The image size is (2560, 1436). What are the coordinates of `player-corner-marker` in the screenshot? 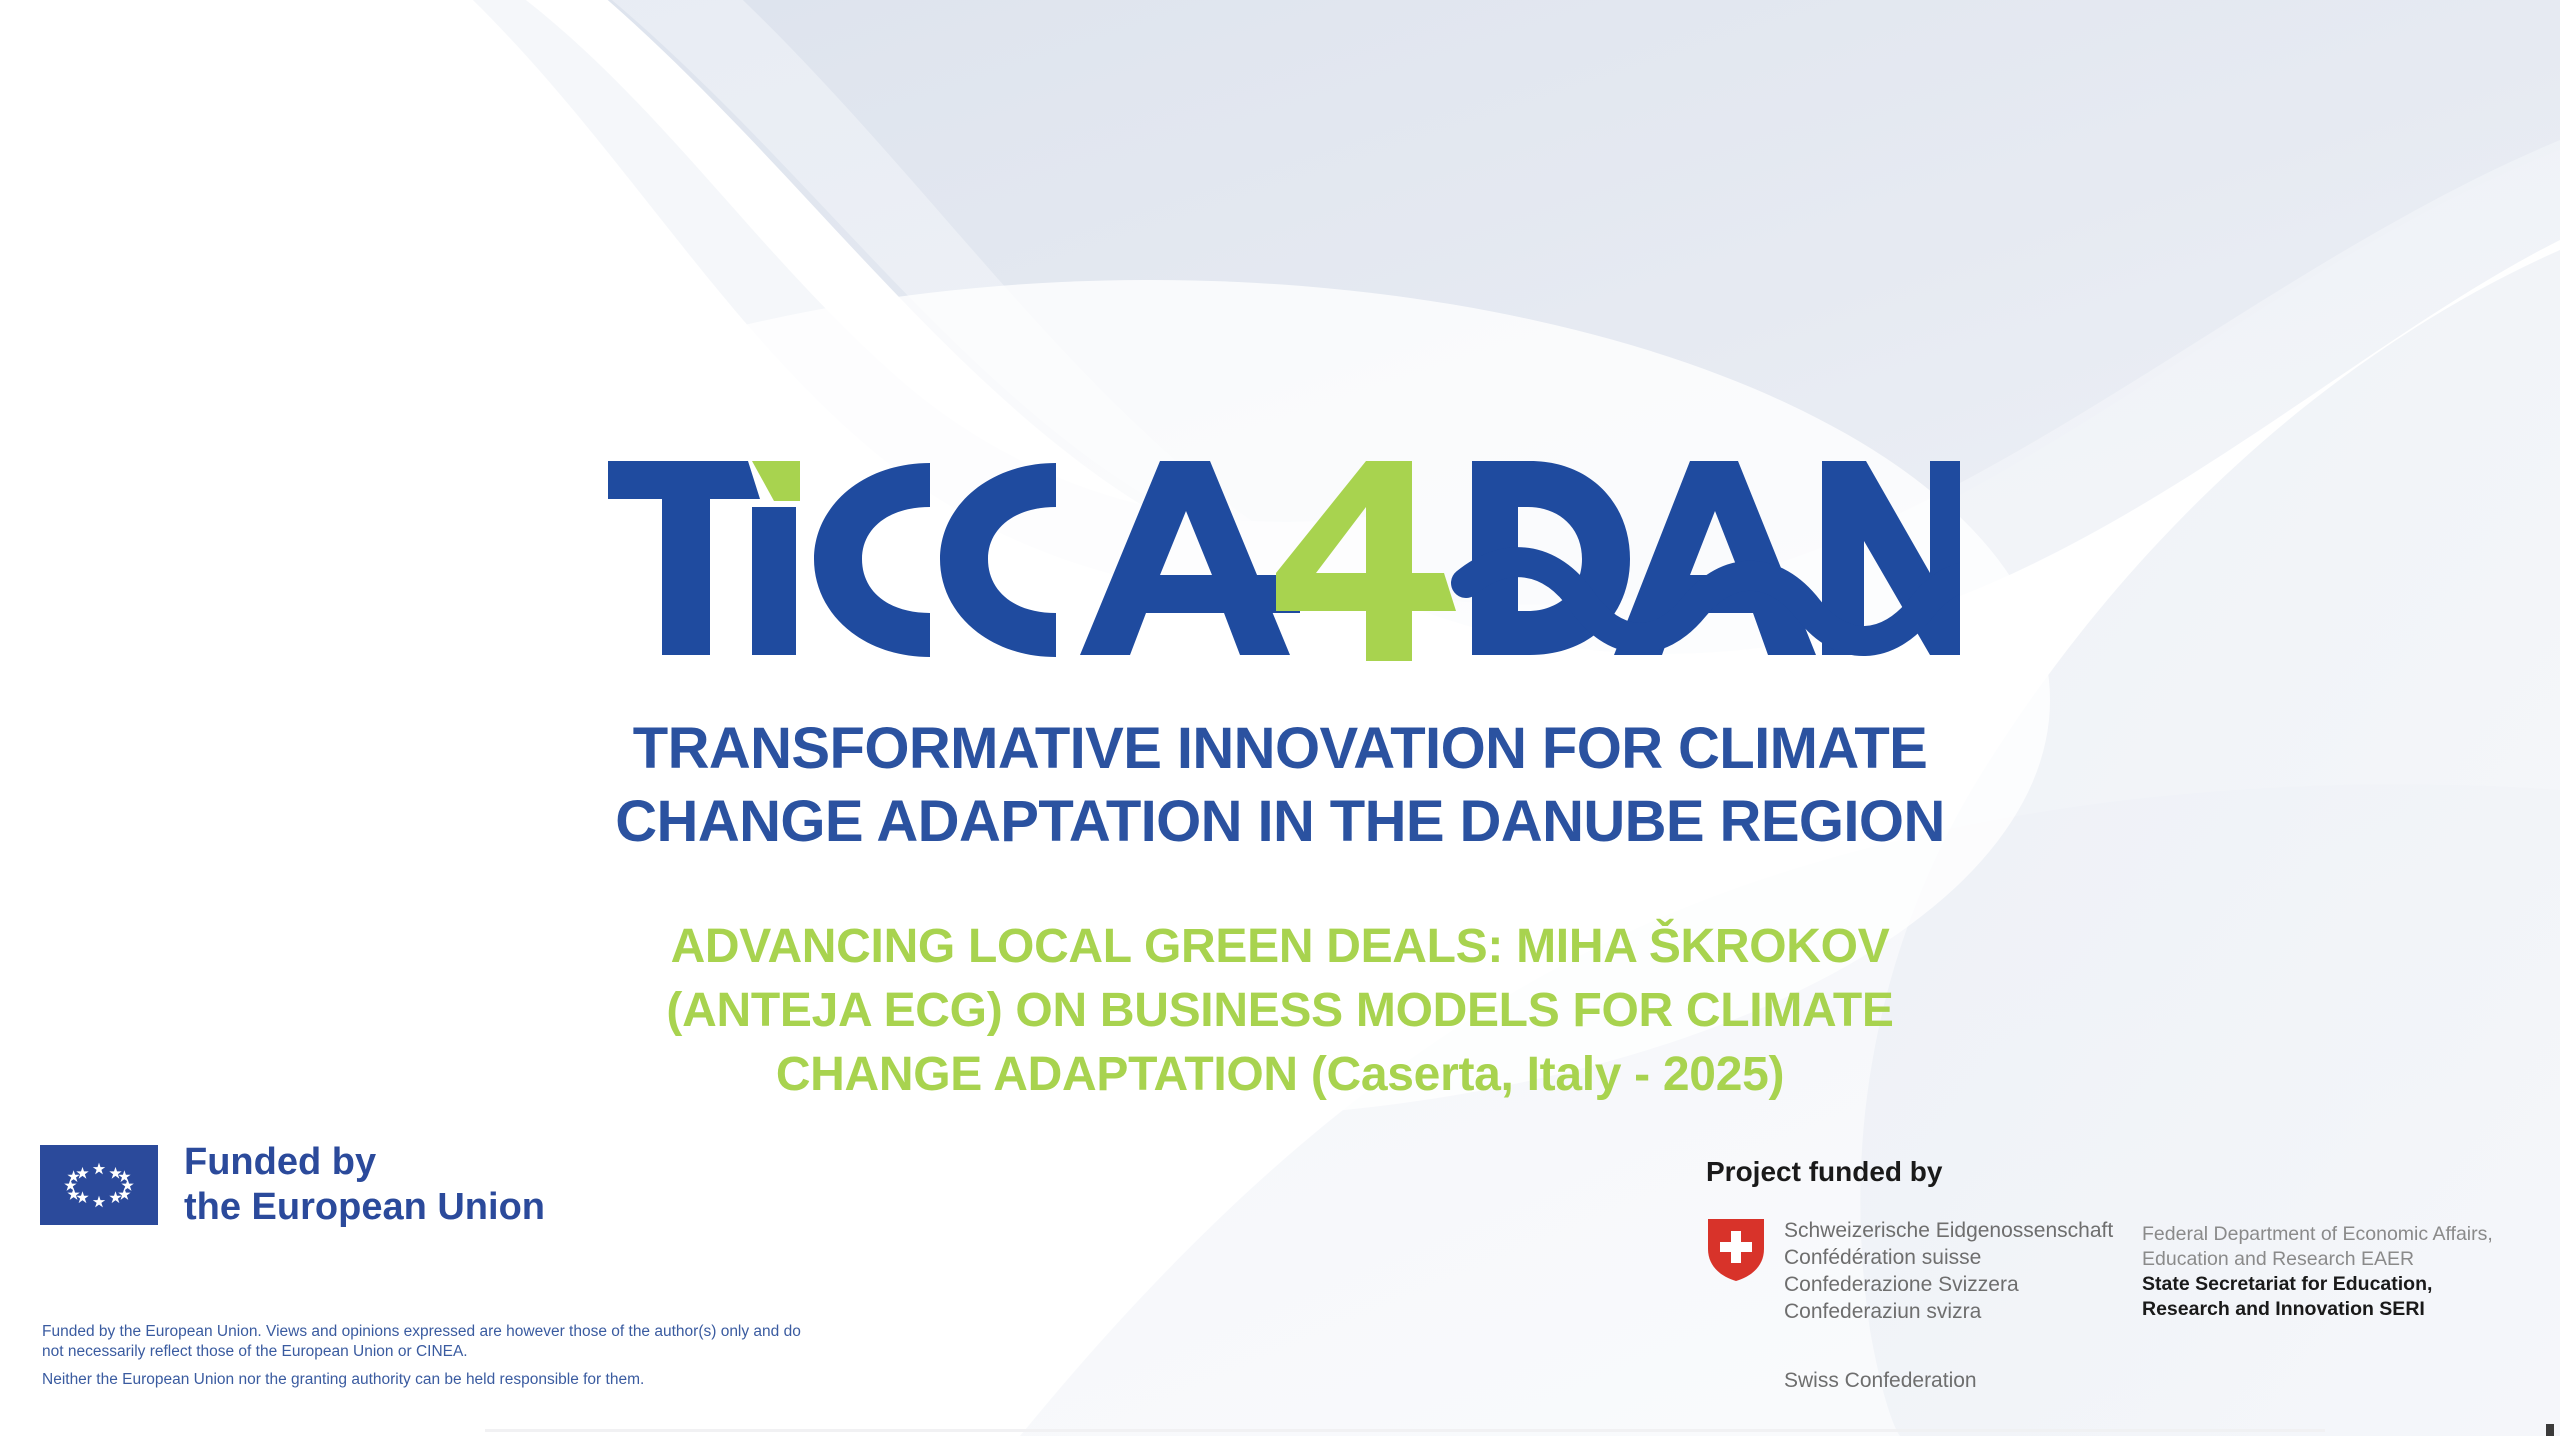 It's located at (2550, 1430).